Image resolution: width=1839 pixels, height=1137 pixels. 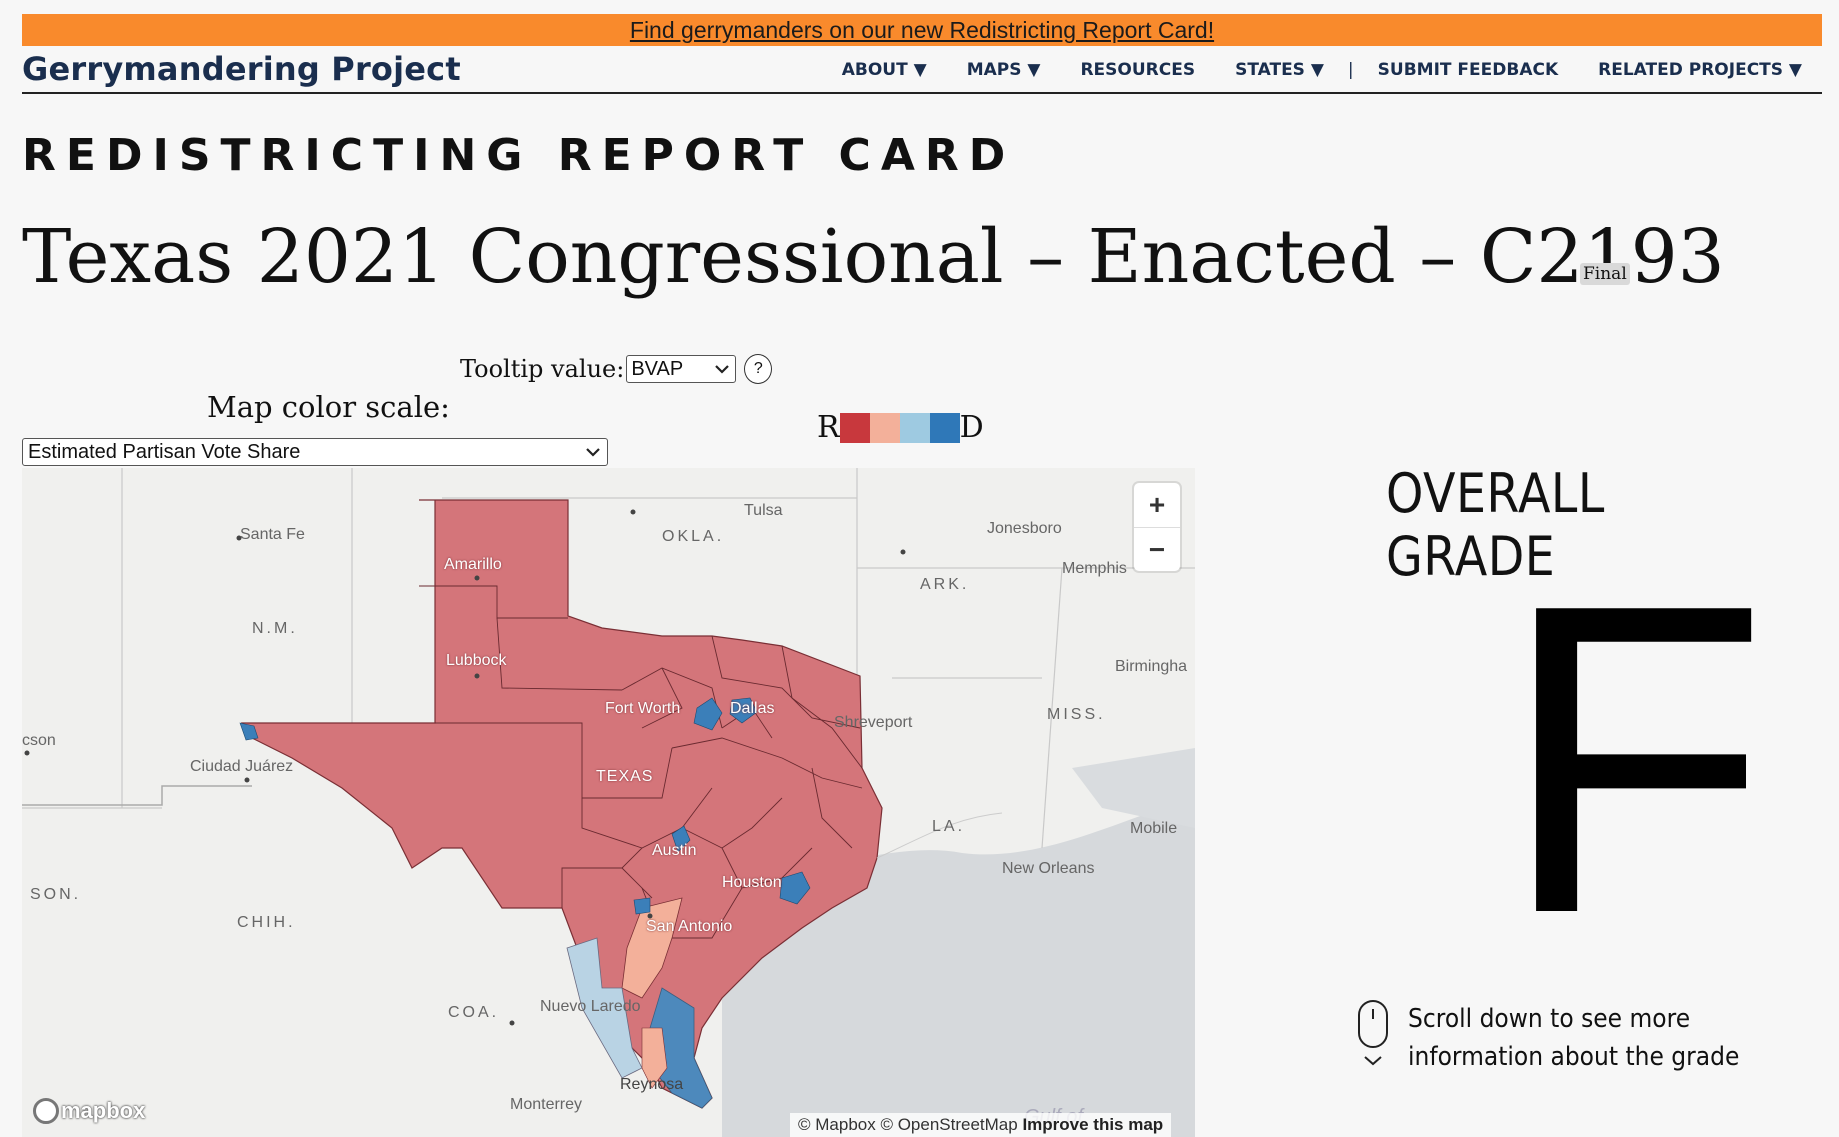 I want to click on place-label: N.M., so click(x=275, y=628).